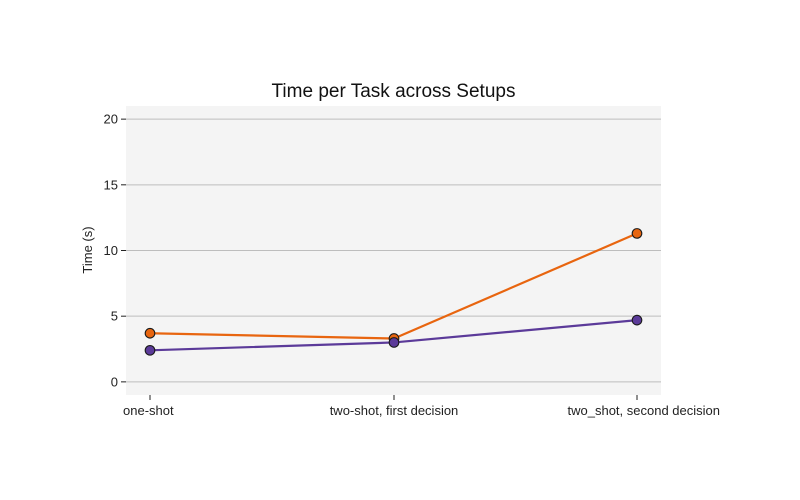 Image resolution: width=800 pixels, height=500 pixels. Describe the element at coordinates (114, 381) in the screenshot. I see `y-tick-label: 0` at that location.